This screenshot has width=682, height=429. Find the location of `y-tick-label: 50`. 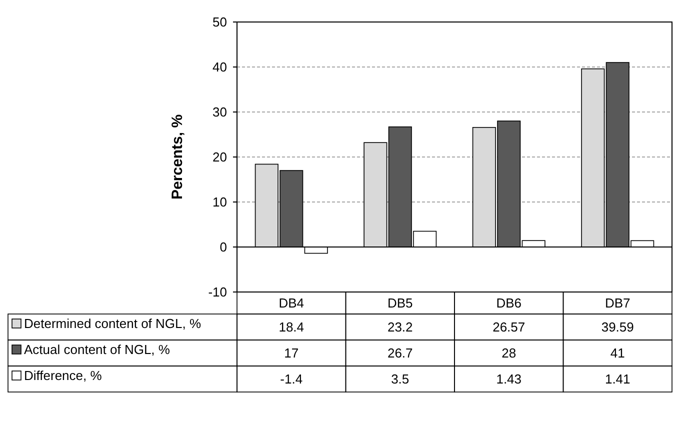

y-tick-label: 50 is located at coordinates (219, 22).